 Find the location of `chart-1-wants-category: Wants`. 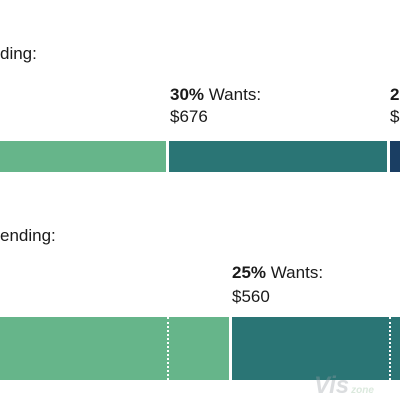

chart-1-wants-category: Wants is located at coordinates (232, 94).